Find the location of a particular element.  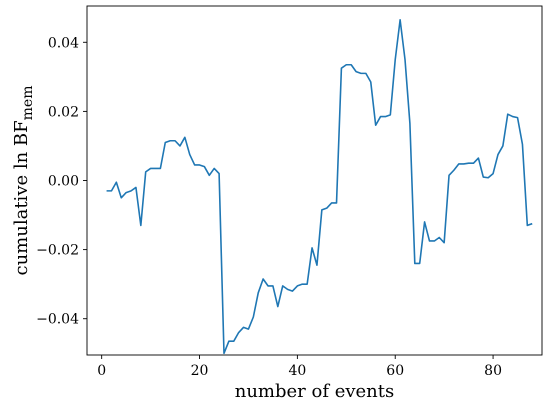

x-tick-label: 80 is located at coordinates (493, 371).